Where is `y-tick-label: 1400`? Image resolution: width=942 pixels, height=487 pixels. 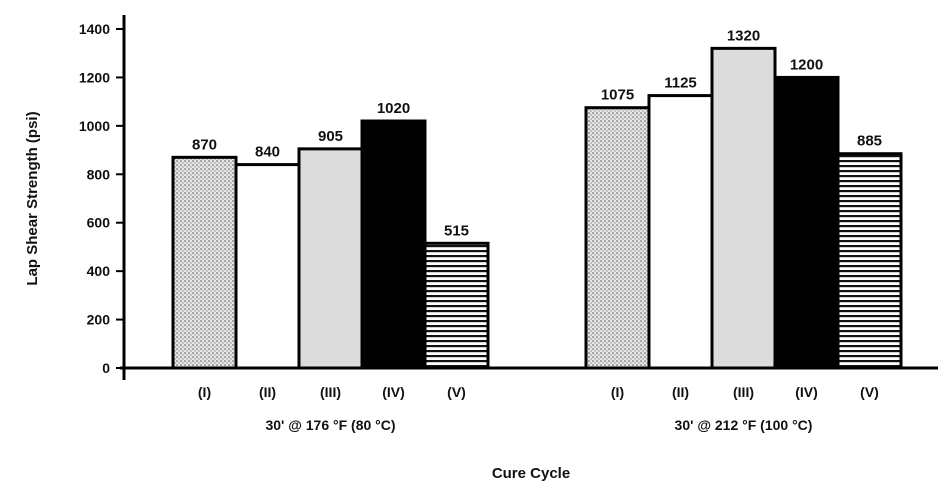 y-tick-label: 1400 is located at coordinates (94, 29).